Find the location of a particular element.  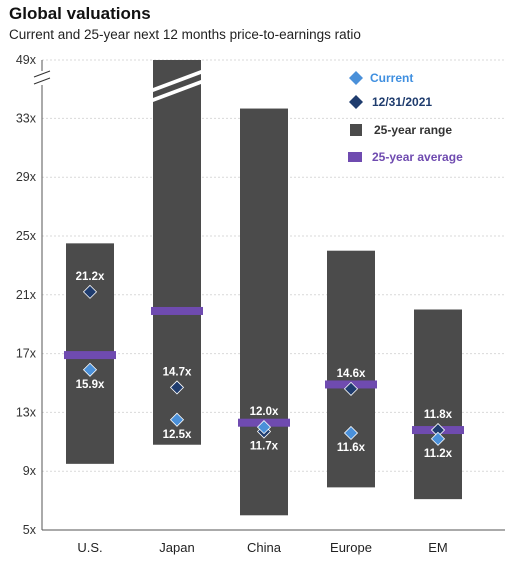

y-tick-label: 9x is located at coordinates (30, 471).